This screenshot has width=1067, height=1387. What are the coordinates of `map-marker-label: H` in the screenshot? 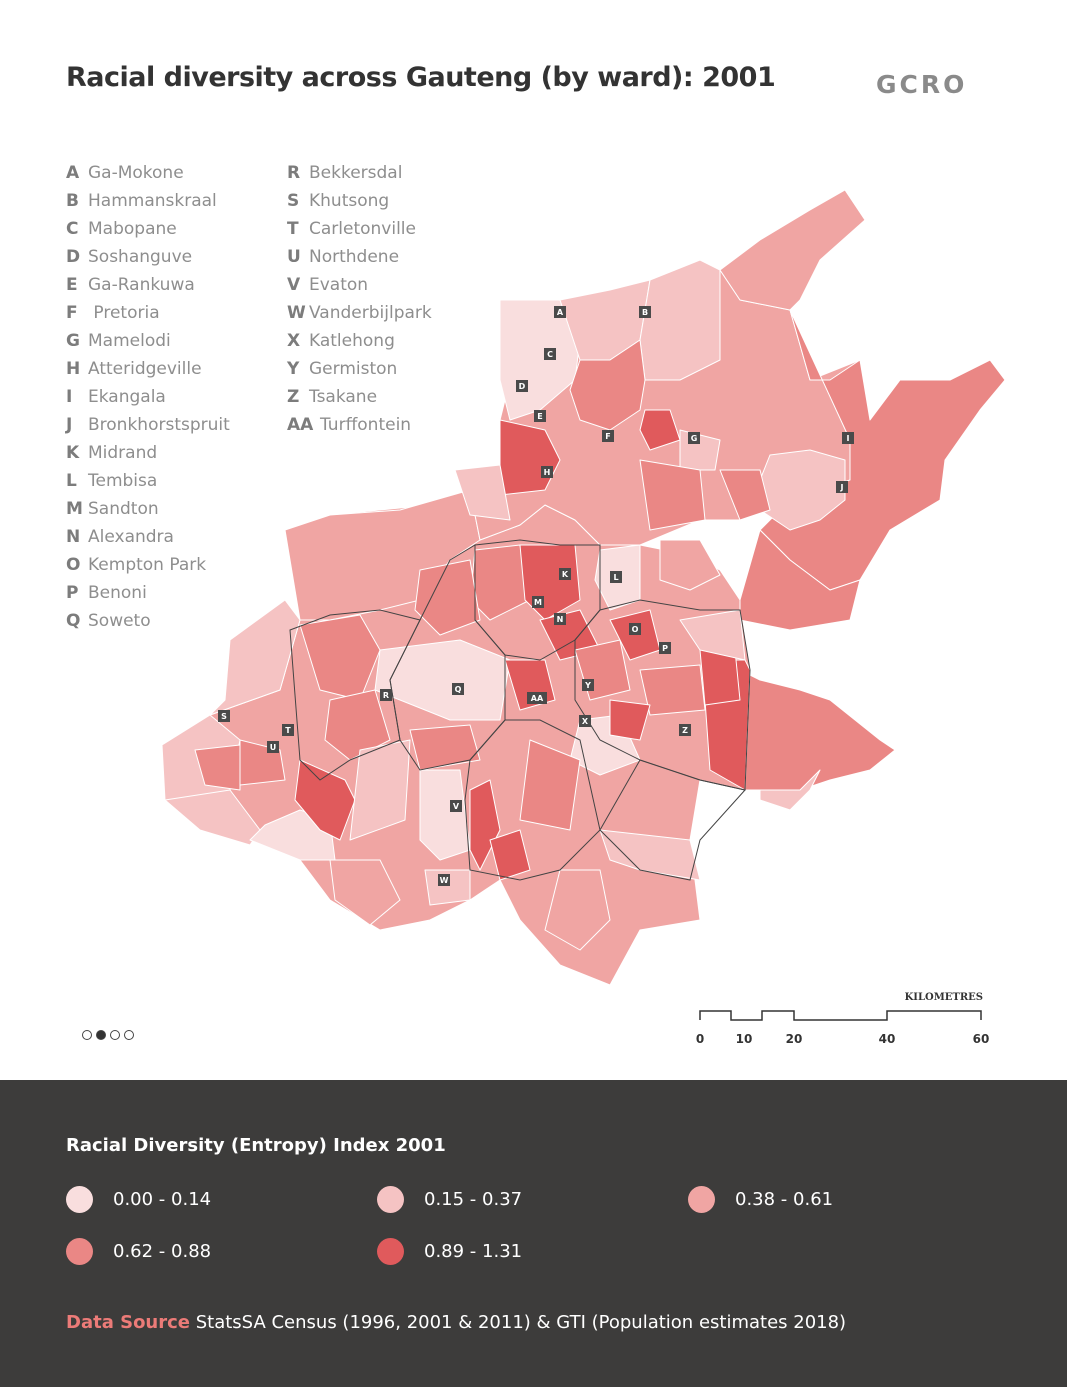 It's located at (547, 472).